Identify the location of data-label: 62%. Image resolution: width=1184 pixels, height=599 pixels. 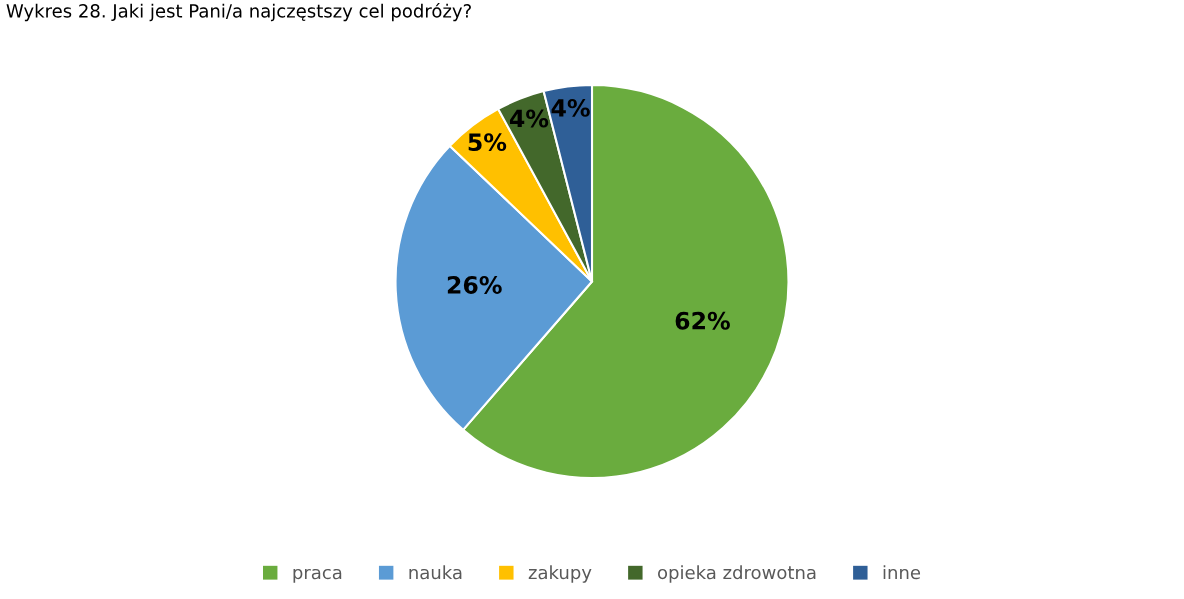
(702, 320).